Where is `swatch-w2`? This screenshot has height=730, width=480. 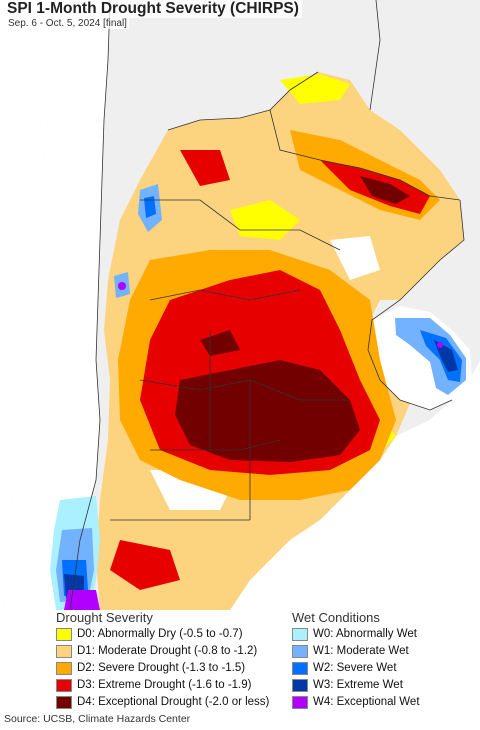
swatch-w2 is located at coordinates (300, 668).